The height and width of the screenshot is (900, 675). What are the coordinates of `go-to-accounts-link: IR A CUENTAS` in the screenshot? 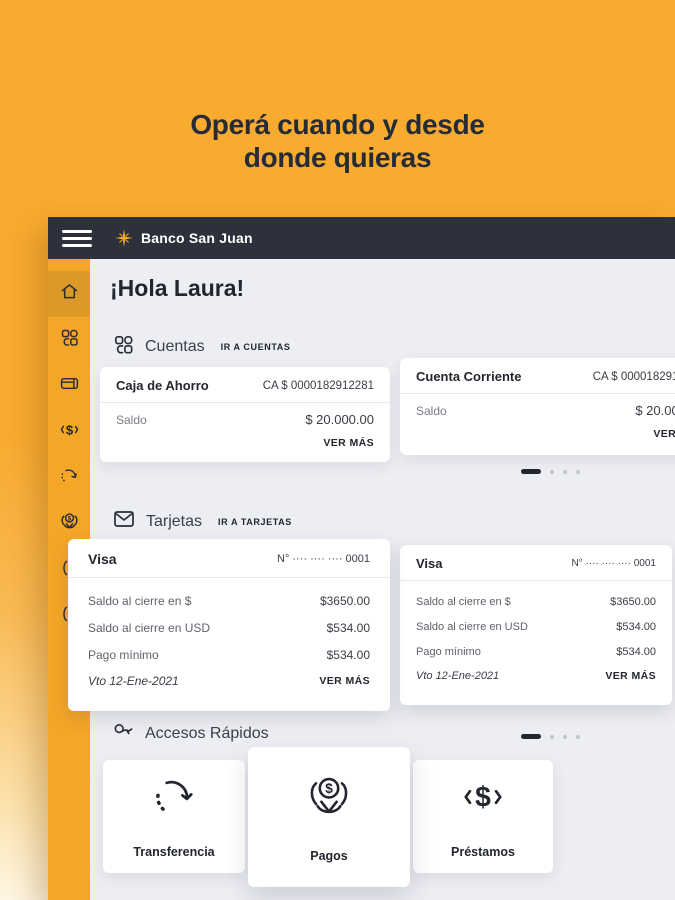 It's located at (255, 347).